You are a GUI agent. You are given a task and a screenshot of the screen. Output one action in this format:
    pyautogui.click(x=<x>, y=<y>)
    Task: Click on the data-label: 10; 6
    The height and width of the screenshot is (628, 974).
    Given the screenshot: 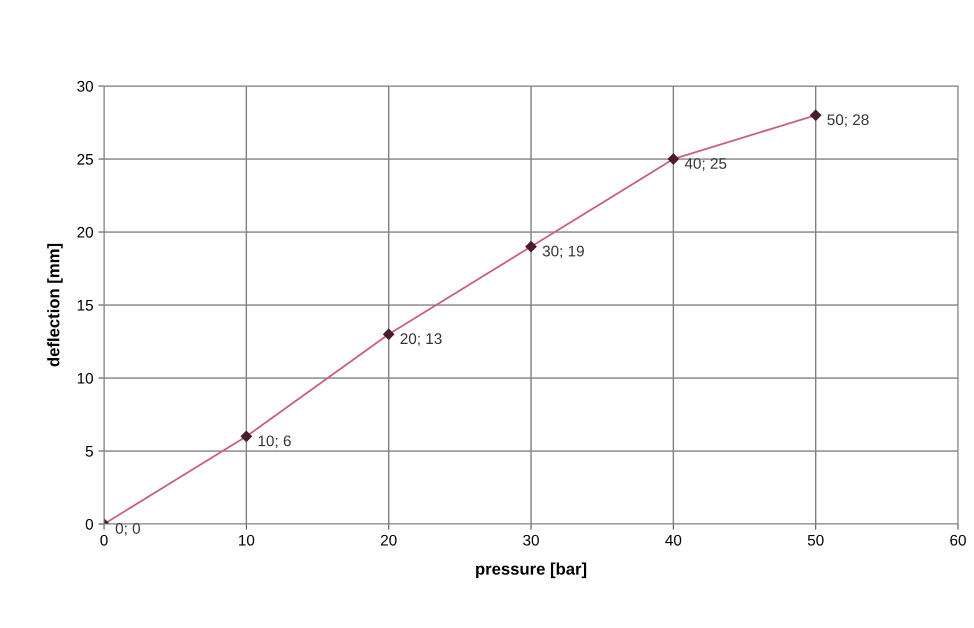 What is the action you would take?
    pyautogui.click(x=274, y=441)
    